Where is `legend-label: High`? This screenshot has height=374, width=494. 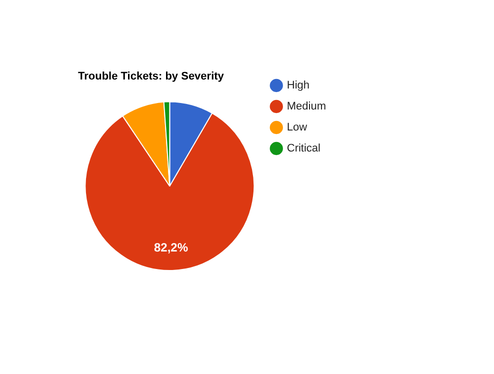
legend-label: High is located at coordinates (298, 86).